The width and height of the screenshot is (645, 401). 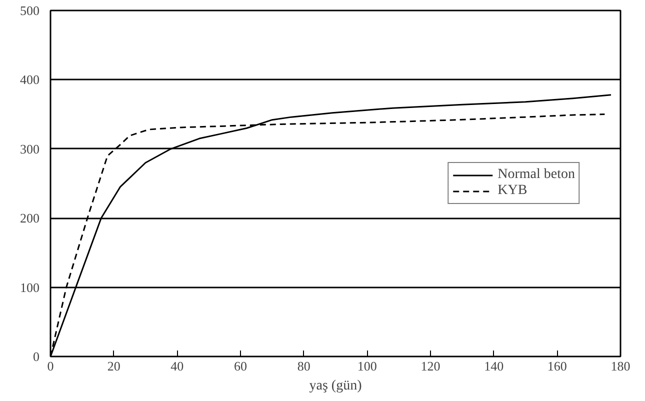 What do you see at coordinates (335, 386) in the screenshot?
I see `x-axis-title: yaş (gün)` at bounding box center [335, 386].